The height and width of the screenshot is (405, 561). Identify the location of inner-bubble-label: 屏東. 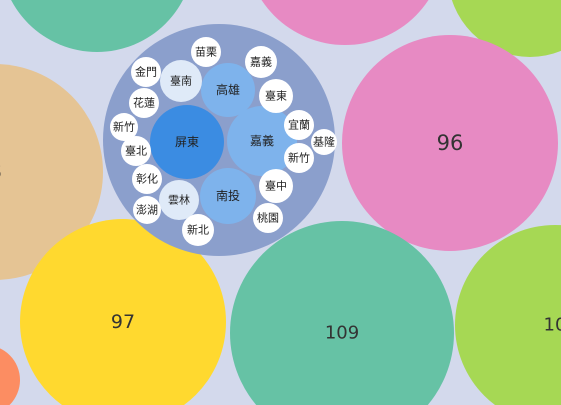
(187, 142).